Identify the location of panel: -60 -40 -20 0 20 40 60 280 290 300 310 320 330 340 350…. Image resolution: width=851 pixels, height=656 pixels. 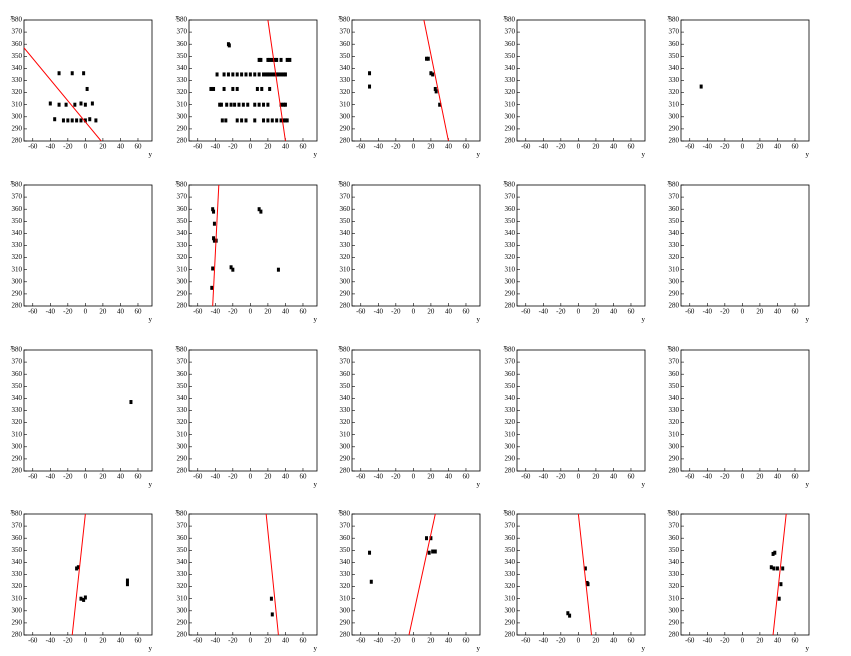
(246, 580).